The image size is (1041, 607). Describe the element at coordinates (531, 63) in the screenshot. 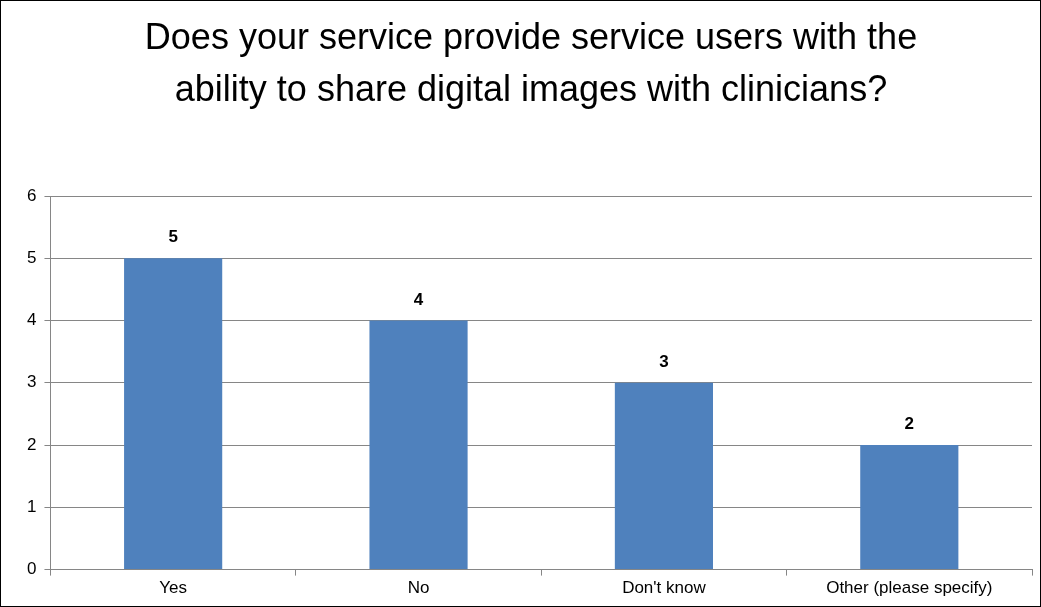

I see `chart-title: Does your service provide service users with the ability to share digital images with clinicians?` at that location.